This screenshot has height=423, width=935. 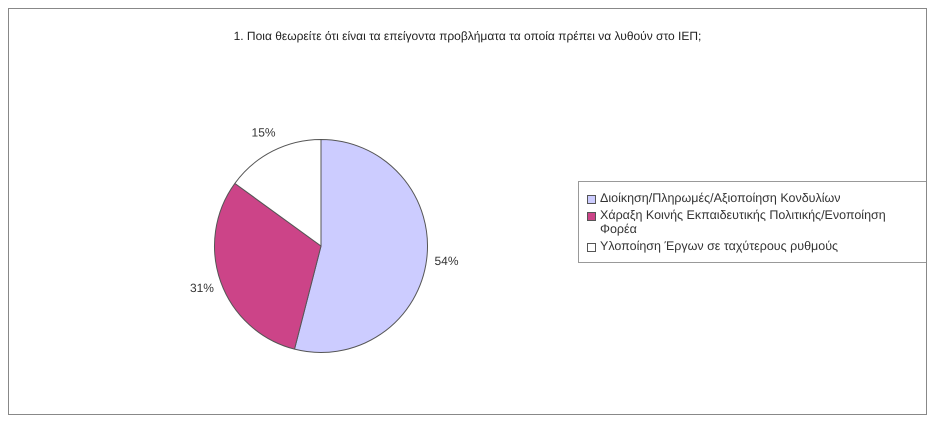 What do you see at coordinates (720, 198) in the screenshot?
I see `legend-label: Διοίκηση/Πληρωμές/Αξιοποίηση Κονδυλίων` at bounding box center [720, 198].